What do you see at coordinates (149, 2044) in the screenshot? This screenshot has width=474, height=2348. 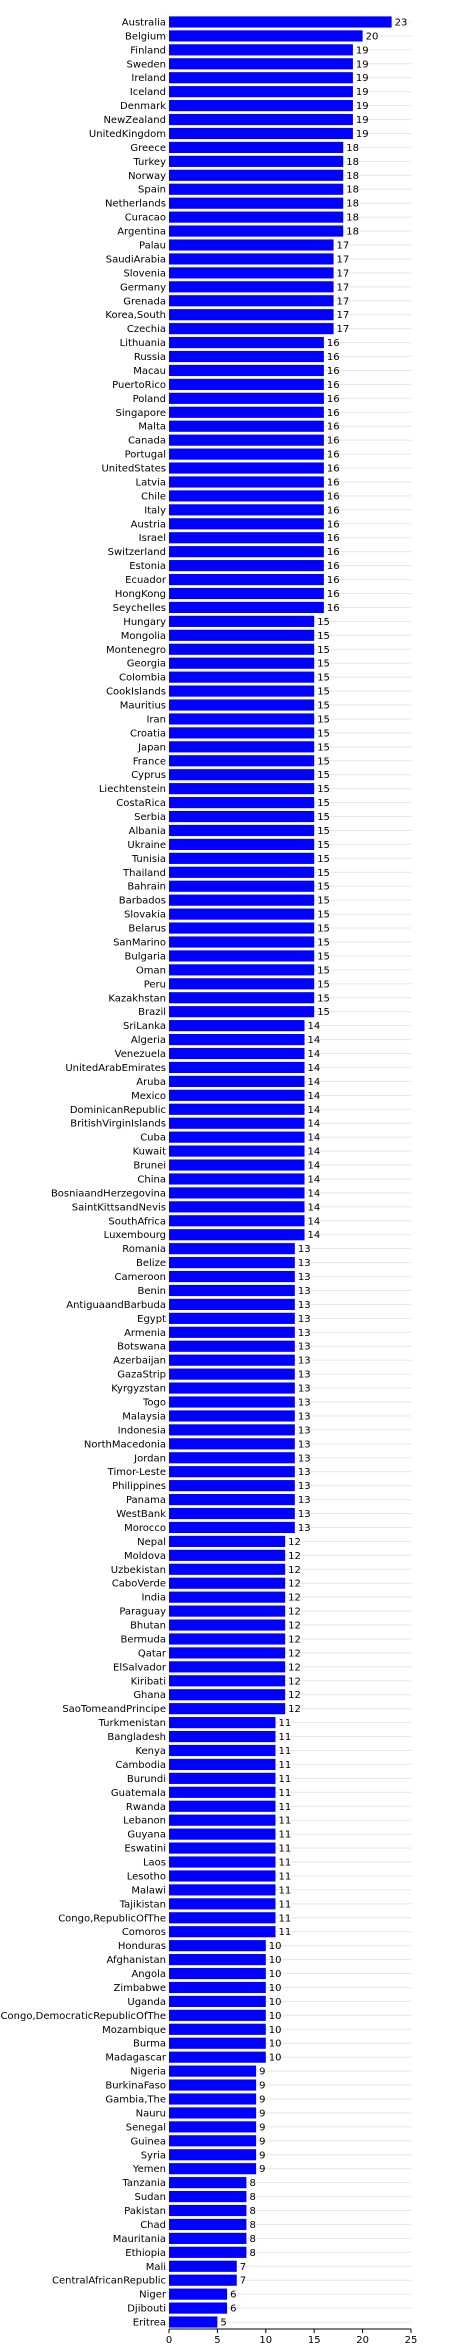 I see `category-label: Burma` at bounding box center [149, 2044].